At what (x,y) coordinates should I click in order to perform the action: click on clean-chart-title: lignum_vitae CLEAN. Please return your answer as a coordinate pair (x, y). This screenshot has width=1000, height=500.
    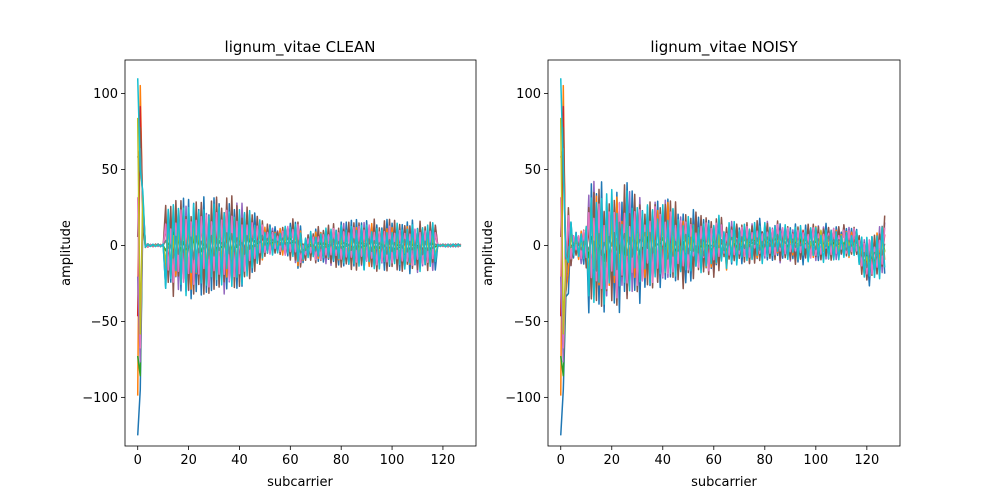
    Looking at the image, I should click on (300, 47).